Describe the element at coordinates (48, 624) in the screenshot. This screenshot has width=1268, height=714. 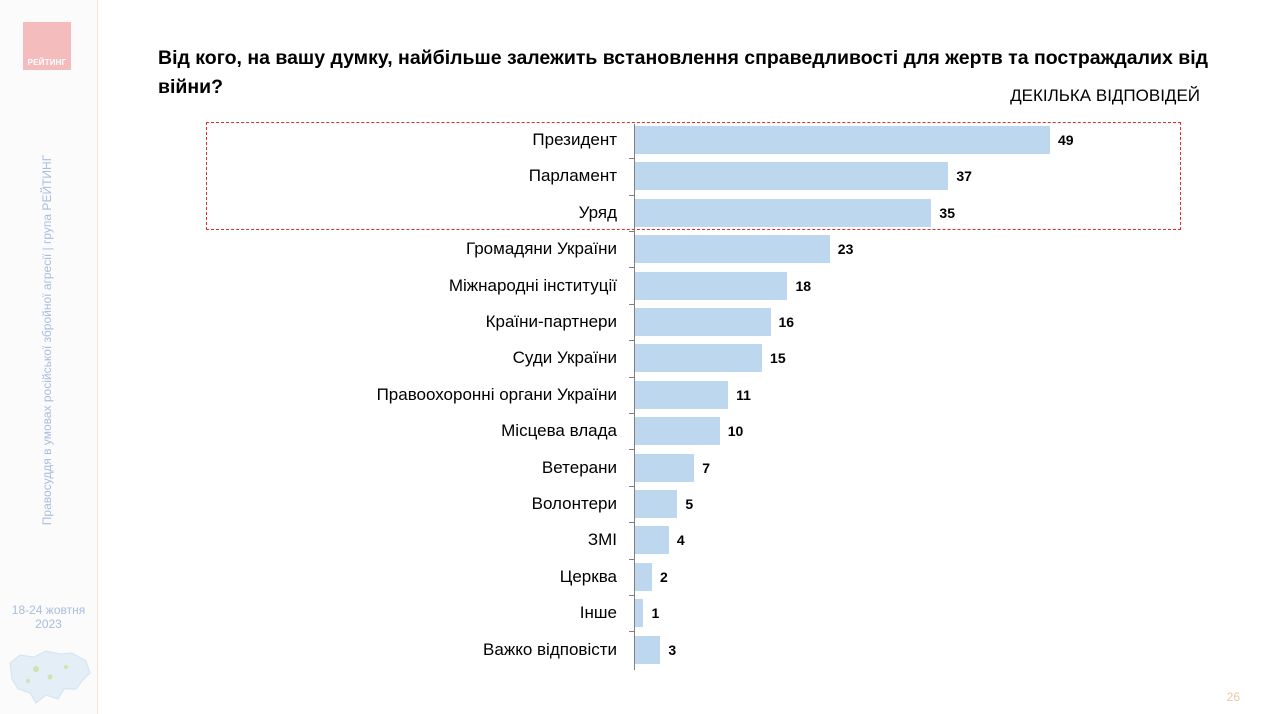
I see `date-line-2: 2023` at that location.